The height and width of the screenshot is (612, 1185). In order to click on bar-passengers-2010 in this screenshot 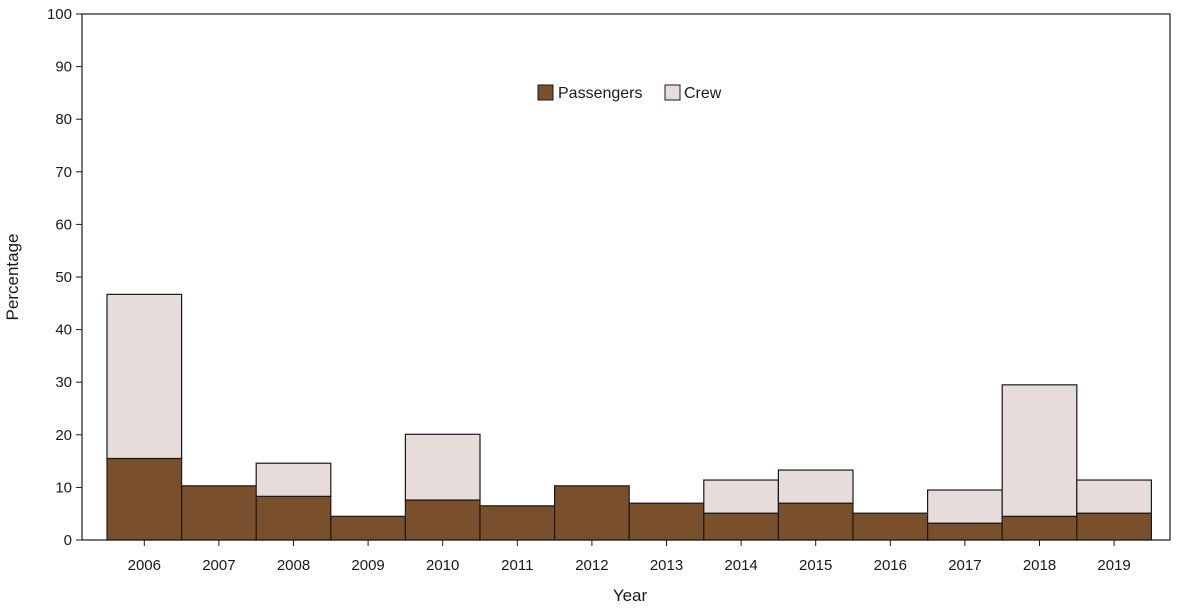, I will do `click(442, 520)`.